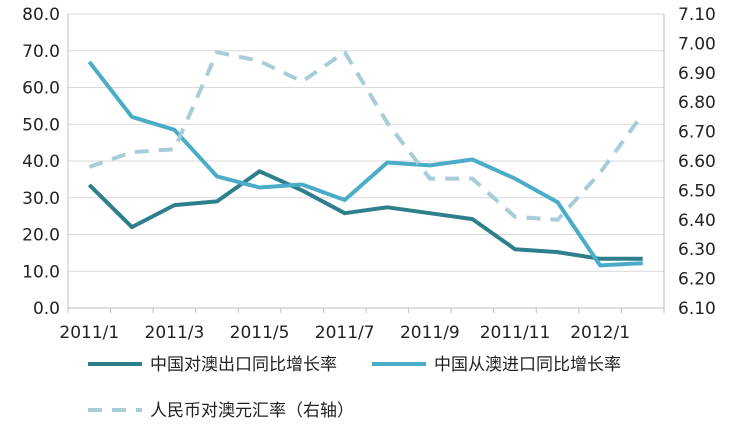 The height and width of the screenshot is (430, 750). I want to click on y-left-tick-label: 40.0, so click(41, 162).